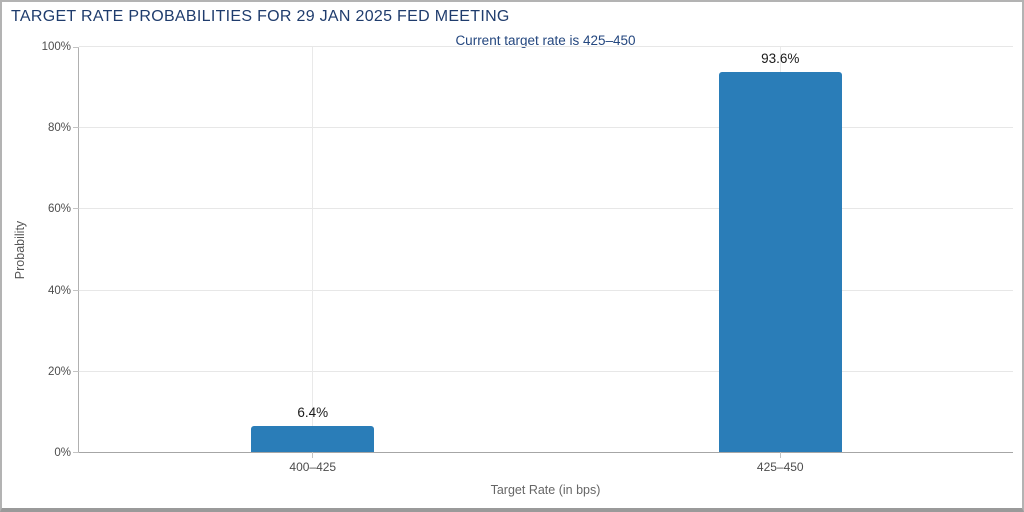 The width and height of the screenshot is (1024, 512). I want to click on y-tick-label: 20%, so click(59, 371).